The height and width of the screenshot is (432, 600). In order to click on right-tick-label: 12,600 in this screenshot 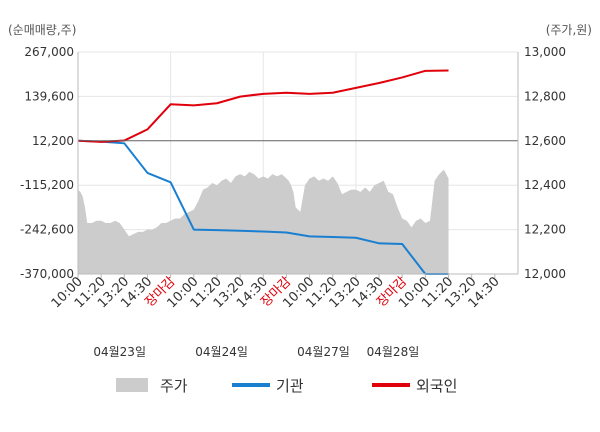, I will do `click(545, 141)`.